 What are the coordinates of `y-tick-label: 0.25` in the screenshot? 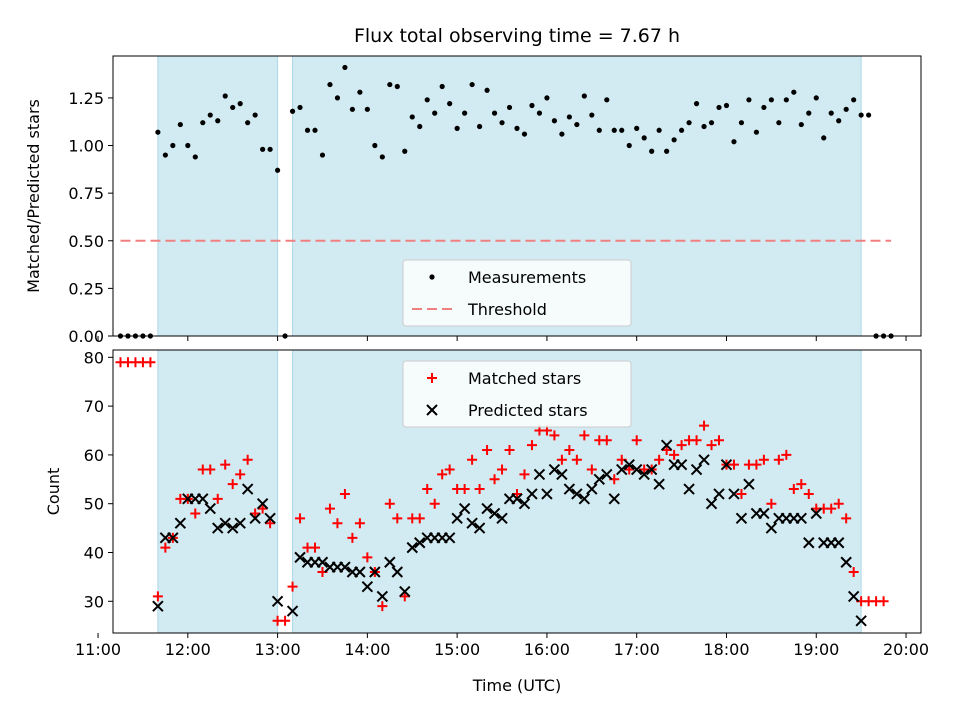 It's located at (86, 288).